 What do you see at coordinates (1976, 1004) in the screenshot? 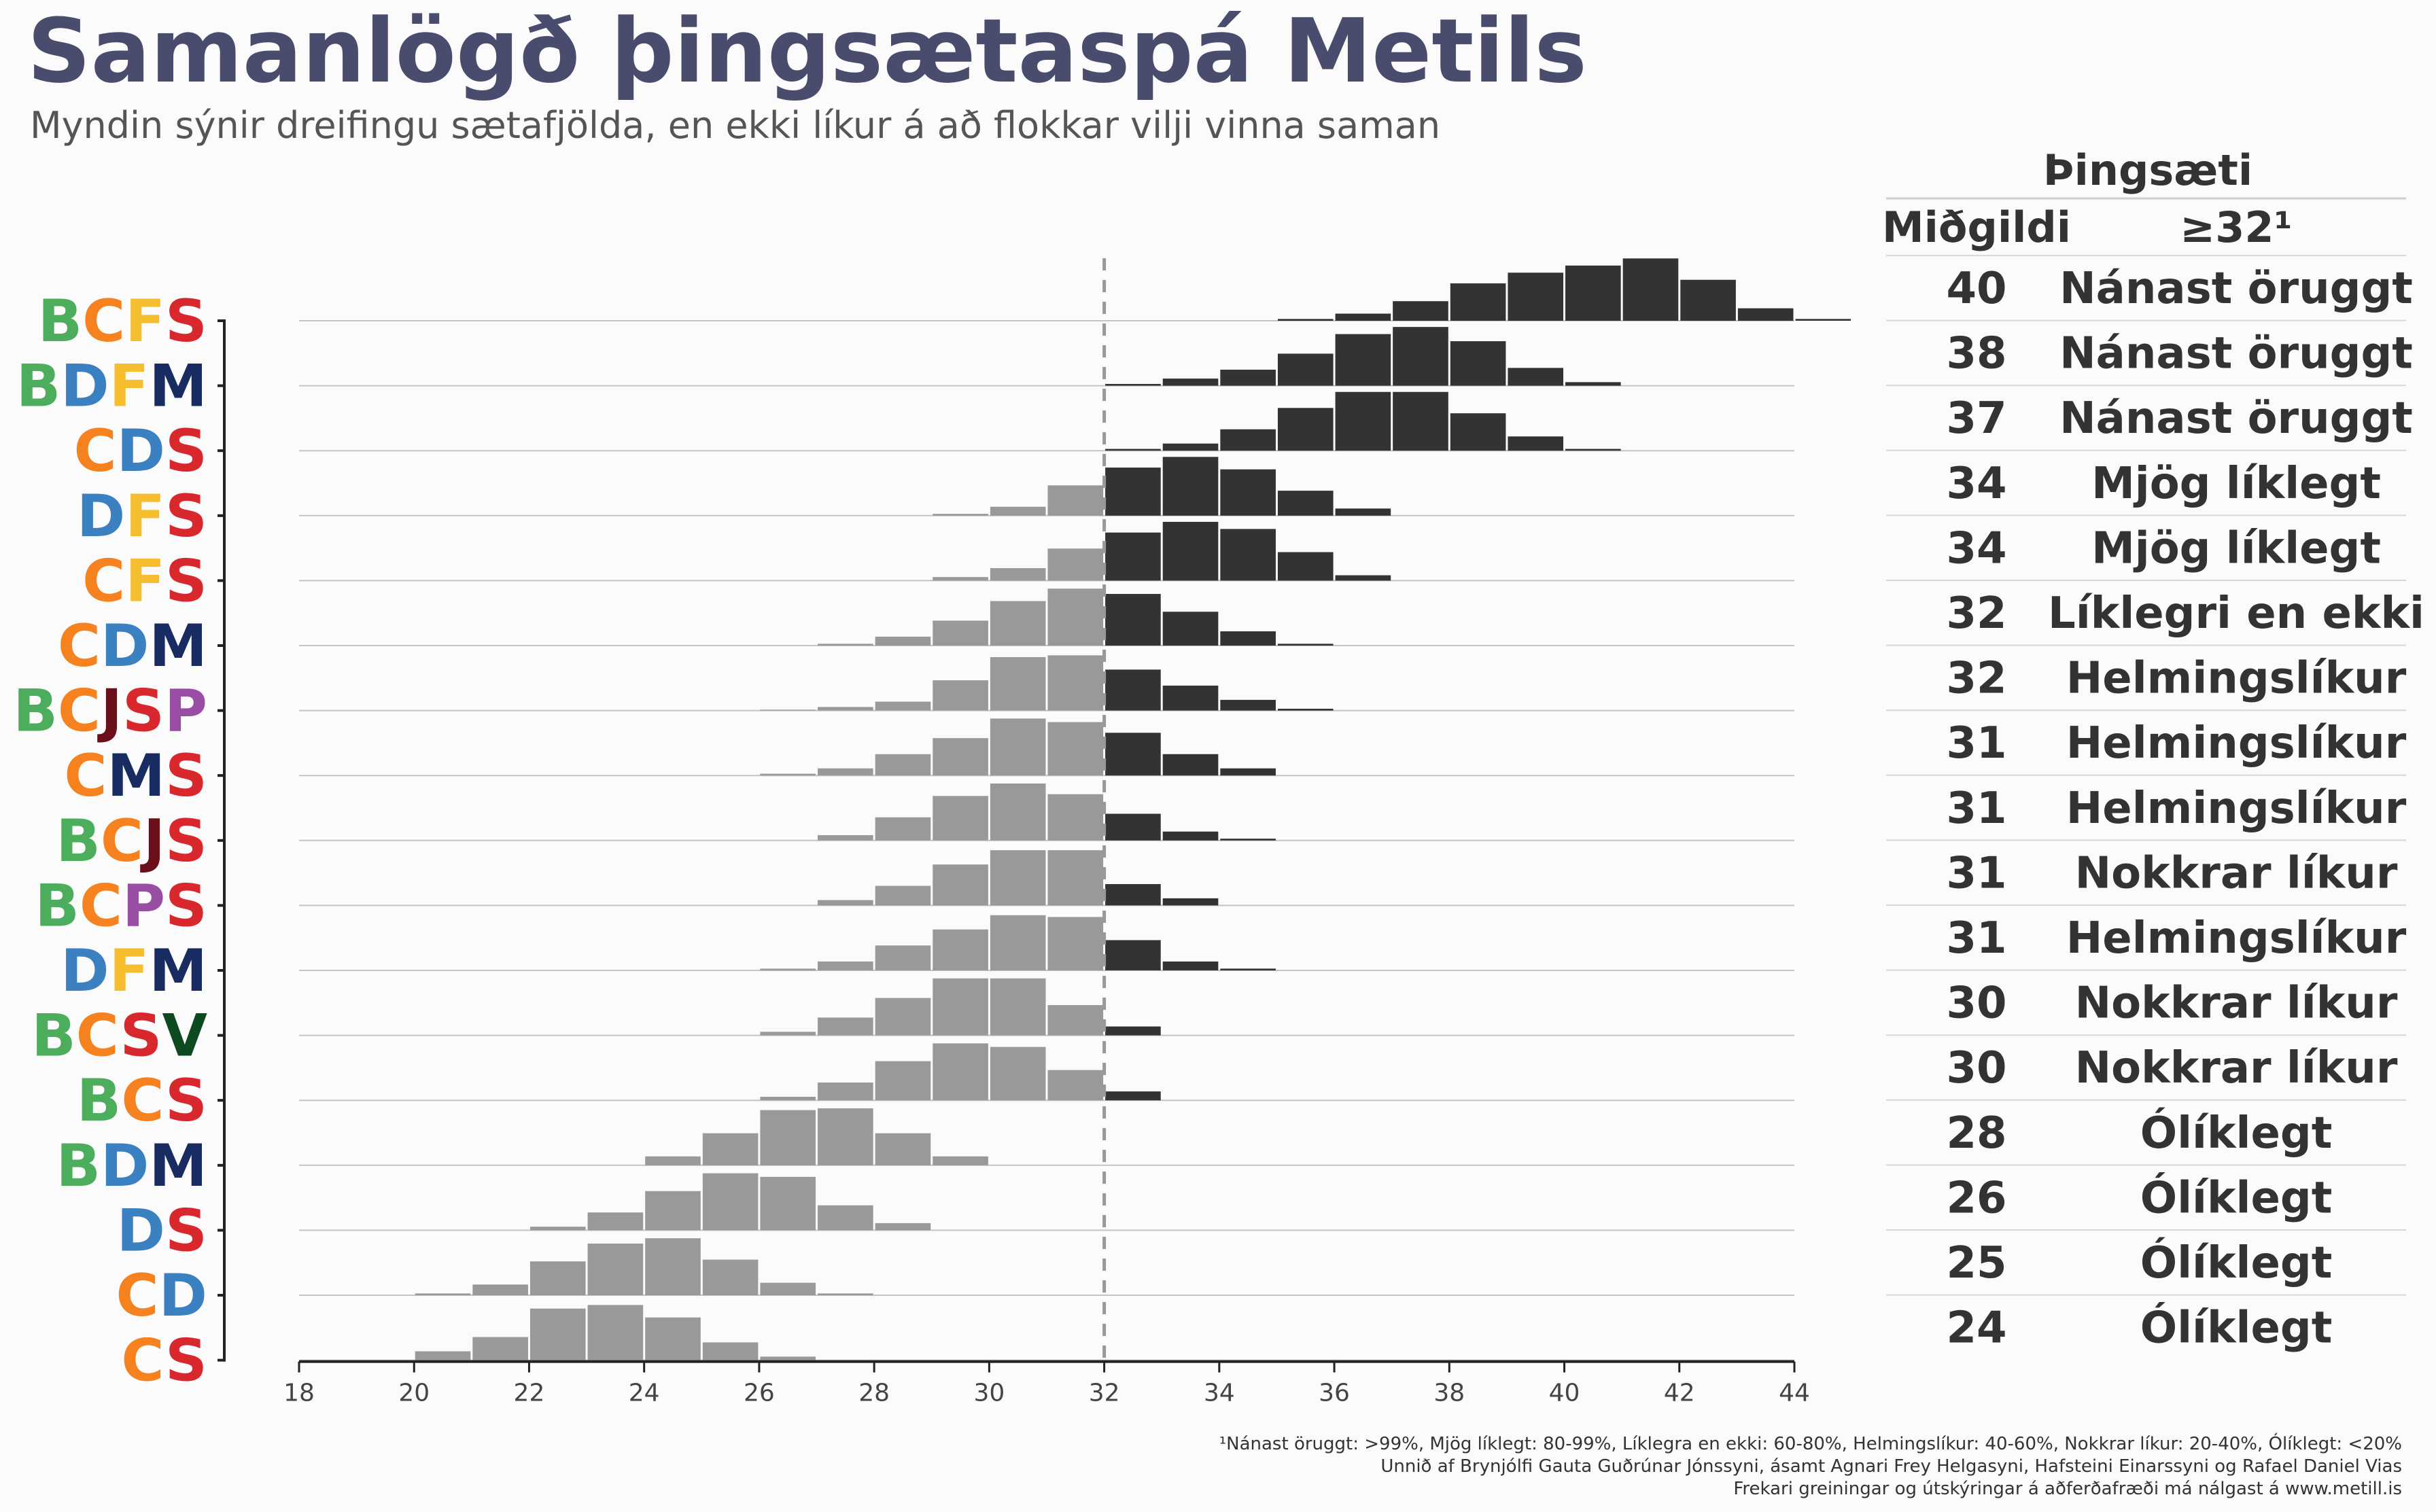
I see `table-median-value: 30` at bounding box center [1976, 1004].